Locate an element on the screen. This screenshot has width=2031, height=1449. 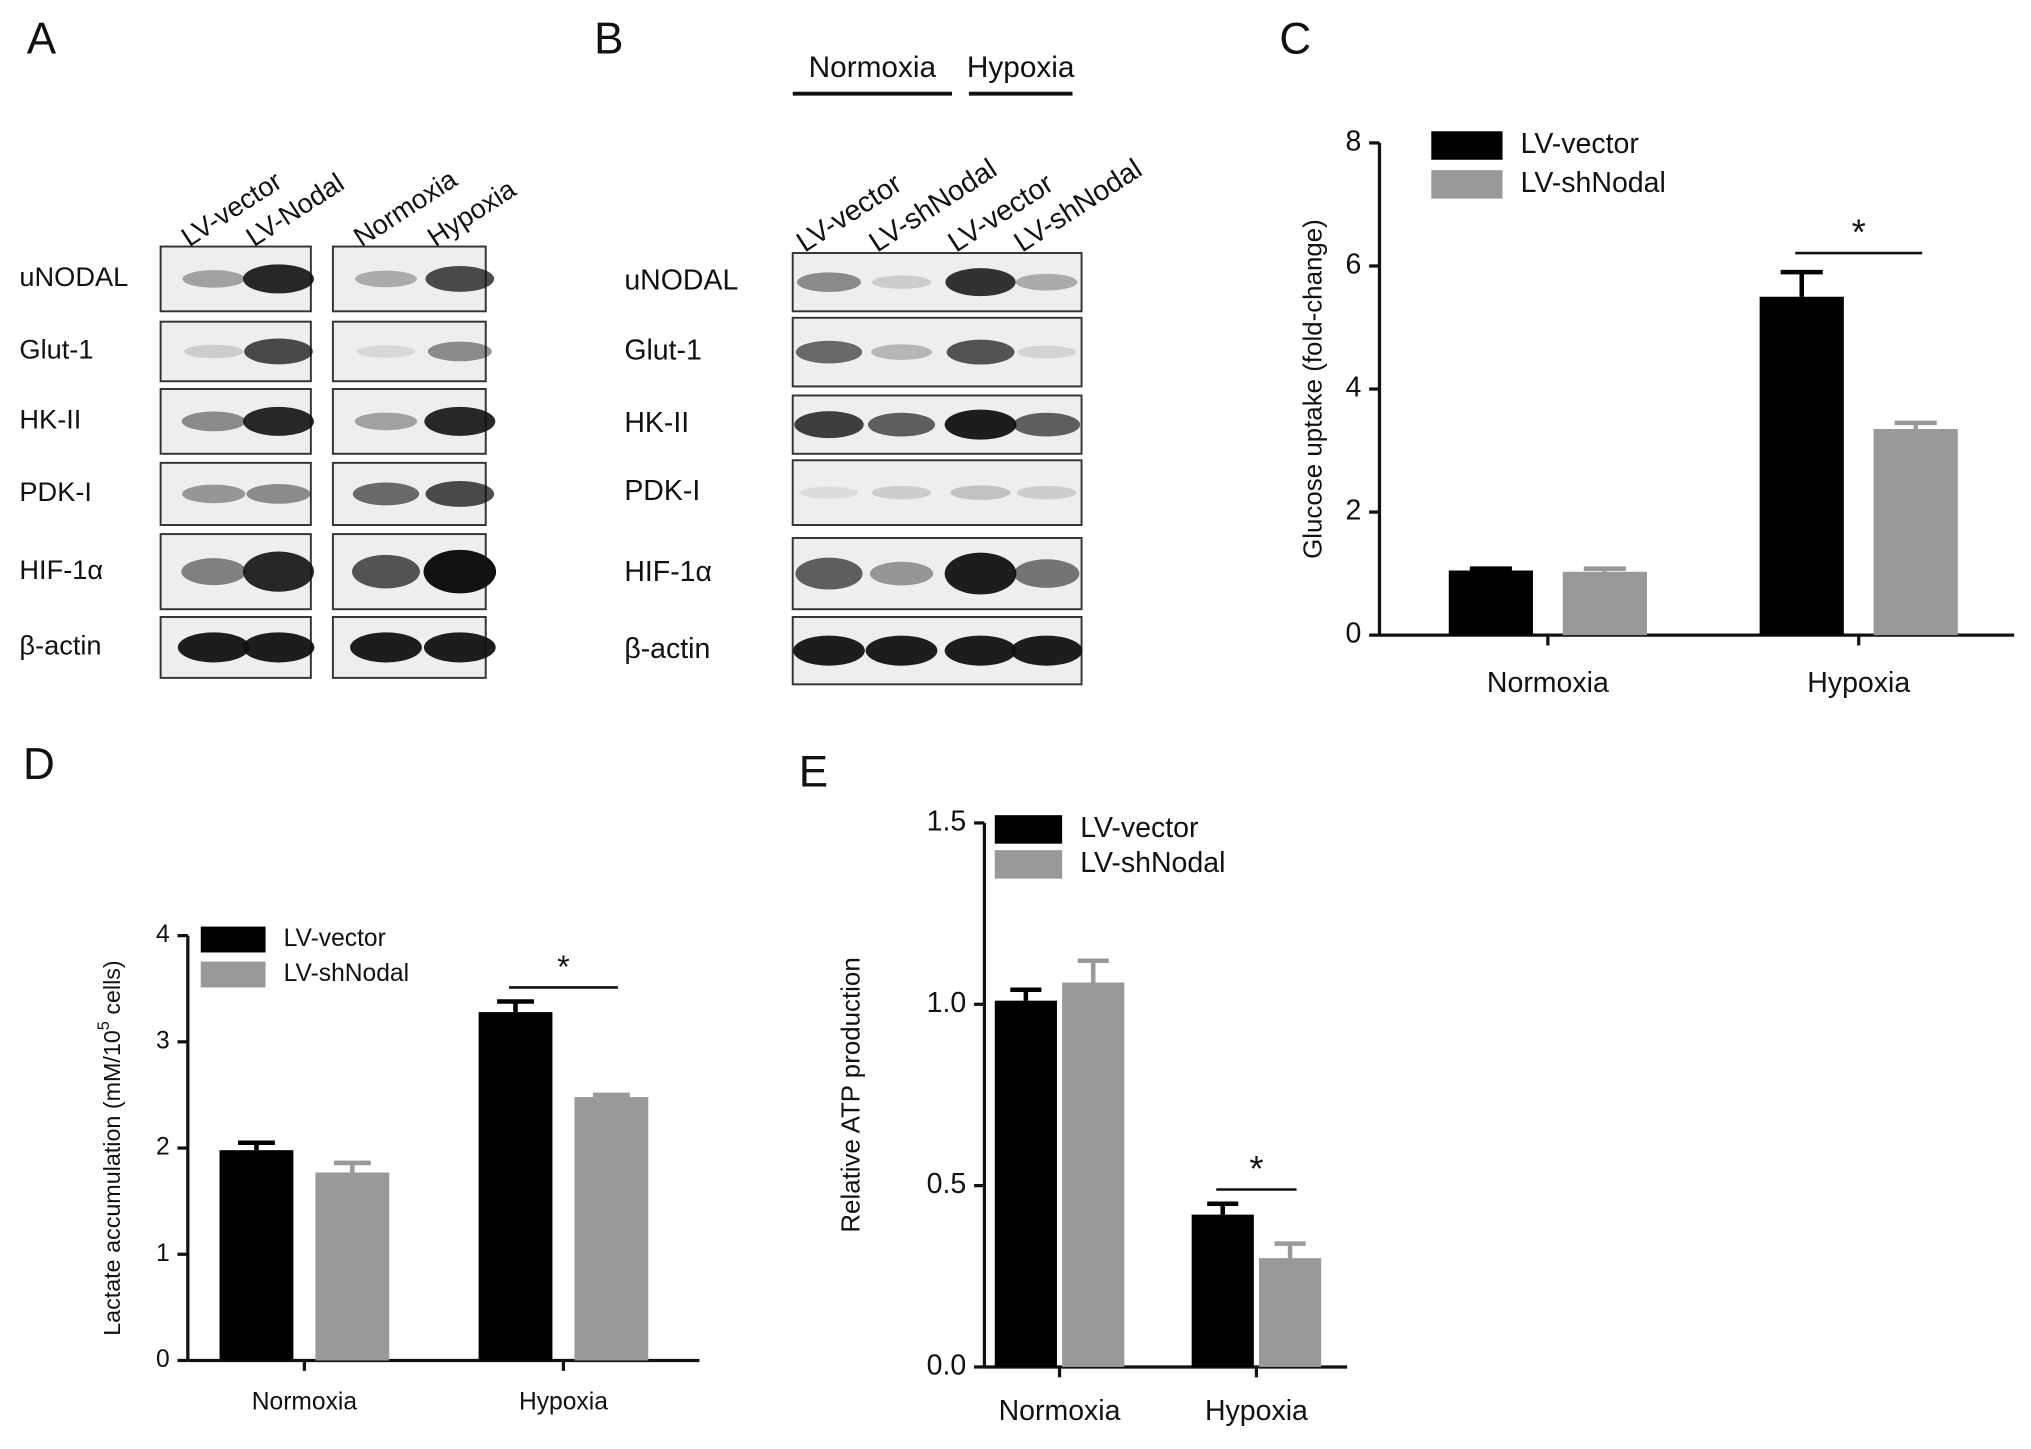
protein-label: HK-II is located at coordinates (50, 419).